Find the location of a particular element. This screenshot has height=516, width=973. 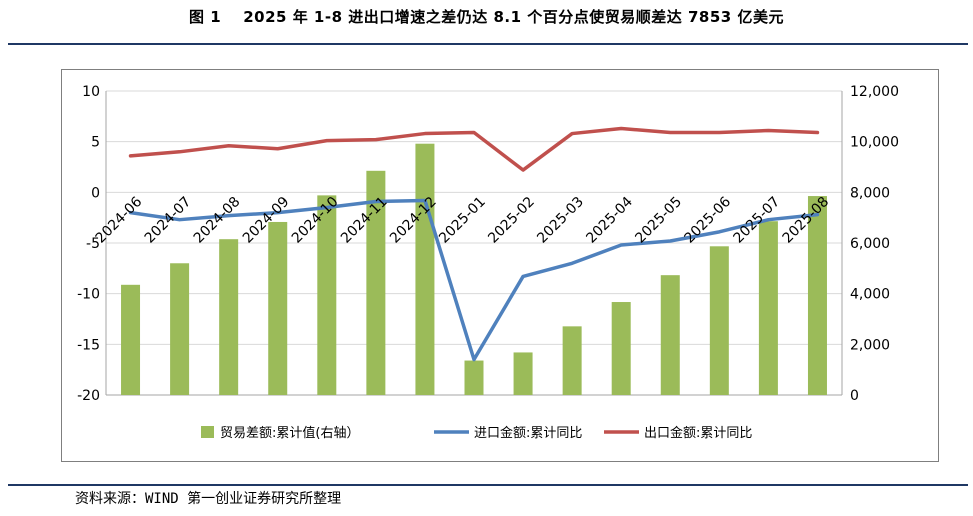

figure-label: 图 1 is located at coordinates (205, 17).